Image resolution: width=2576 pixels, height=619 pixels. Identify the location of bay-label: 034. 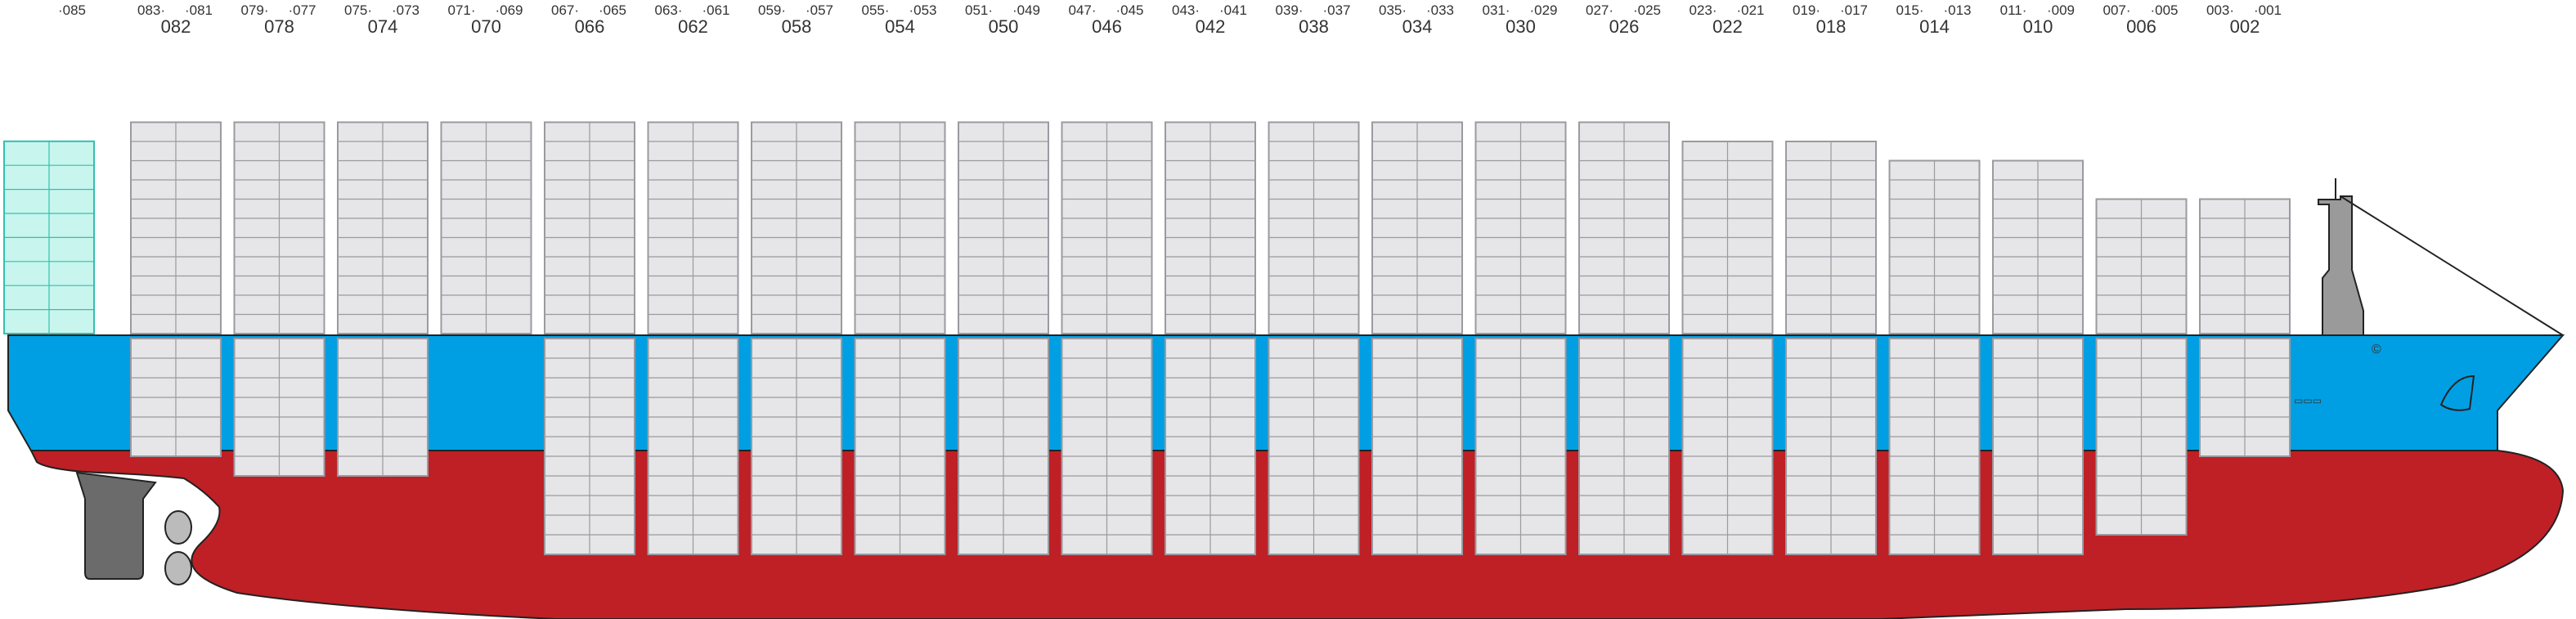
(1417, 26).